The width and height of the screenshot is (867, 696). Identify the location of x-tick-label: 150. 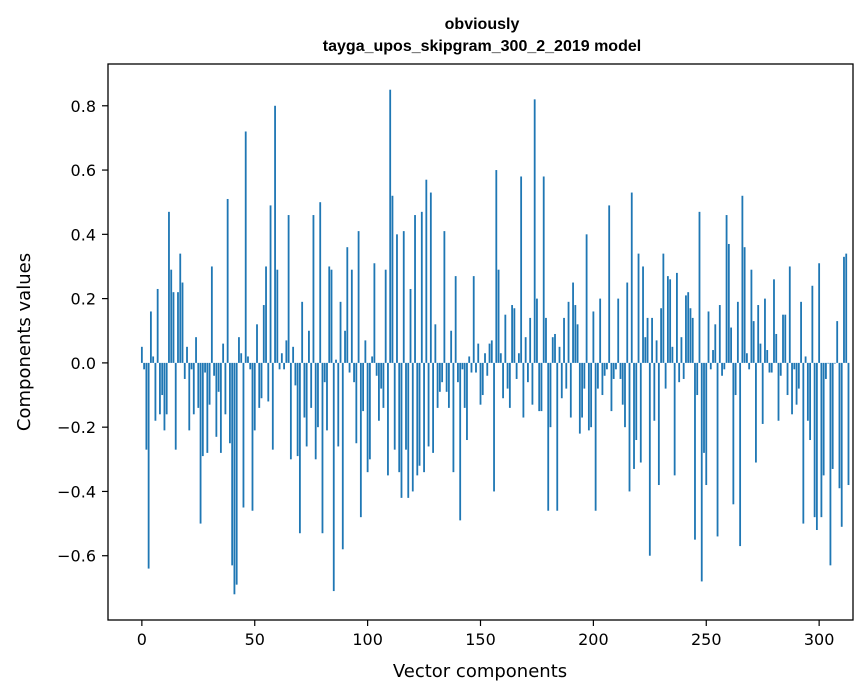
(480, 639).